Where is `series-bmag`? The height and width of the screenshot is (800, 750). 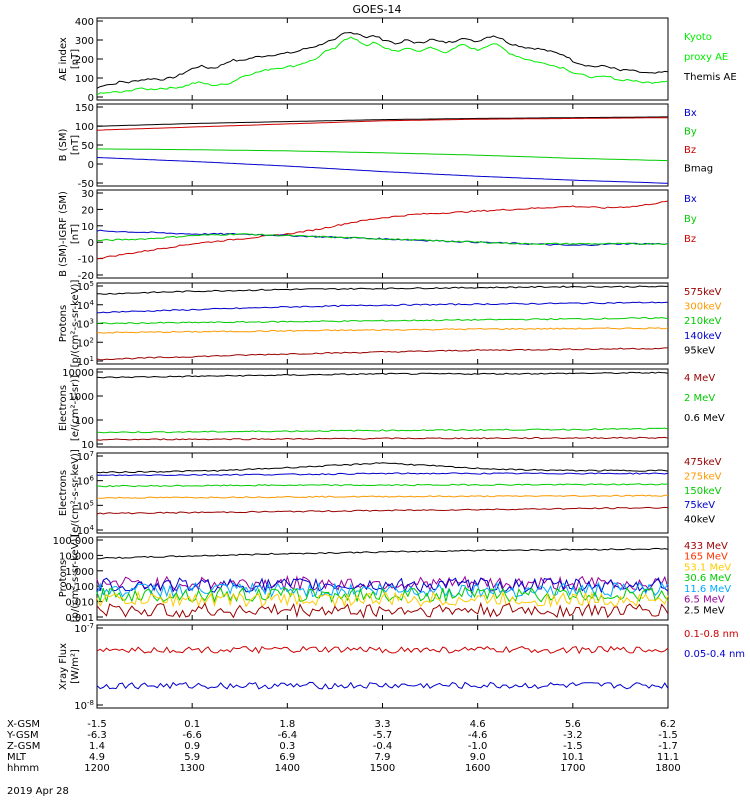
series-bmag is located at coordinates (382, 121).